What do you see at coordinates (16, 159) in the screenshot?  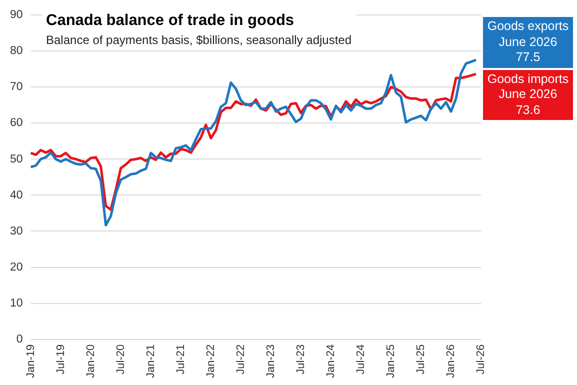 I see `y-tick-label: 50` at bounding box center [16, 159].